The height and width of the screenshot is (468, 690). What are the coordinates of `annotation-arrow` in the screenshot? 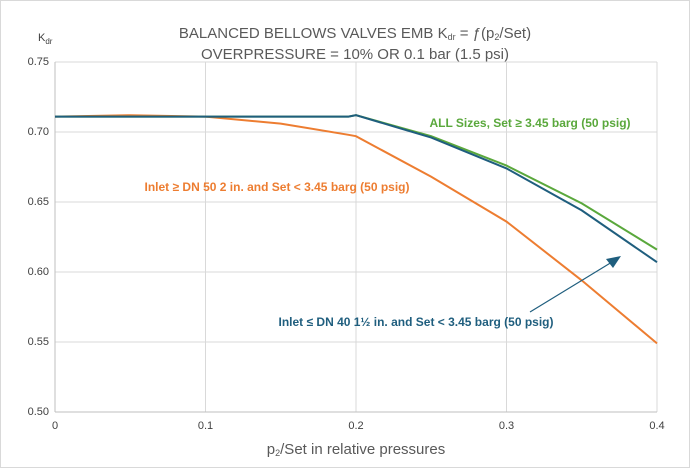 It's located at (571, 287).